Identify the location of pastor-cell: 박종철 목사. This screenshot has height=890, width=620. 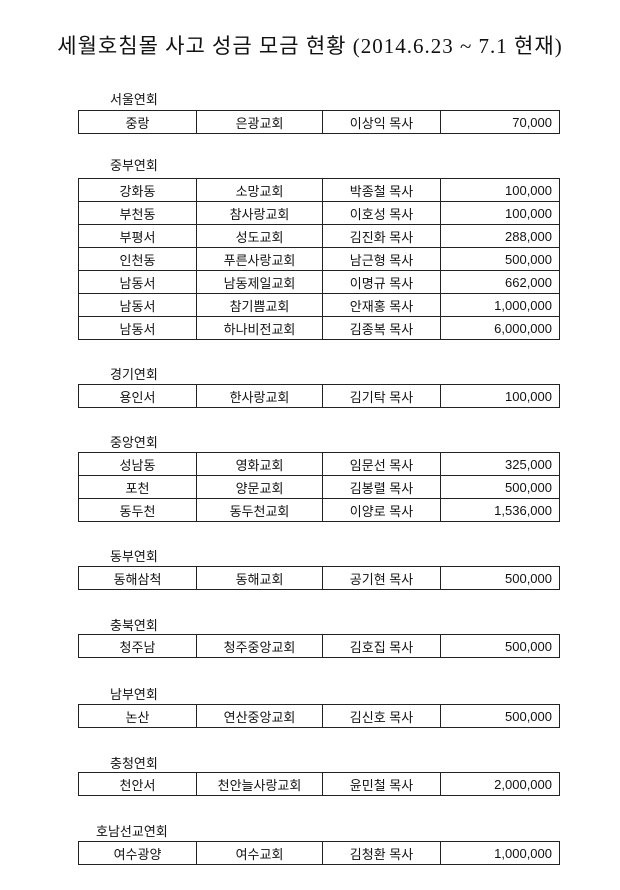
(381, 190).